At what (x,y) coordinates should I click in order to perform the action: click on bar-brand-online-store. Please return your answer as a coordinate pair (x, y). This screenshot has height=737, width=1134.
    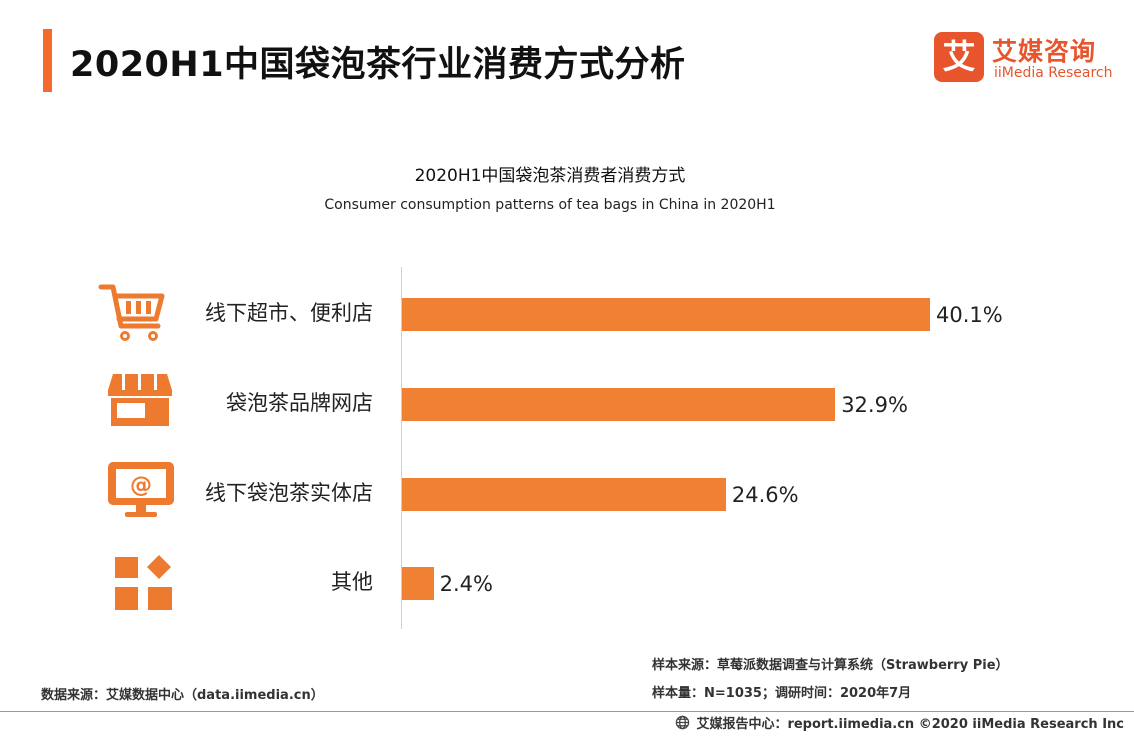
    Looking at the image, I should click on (619, 404).